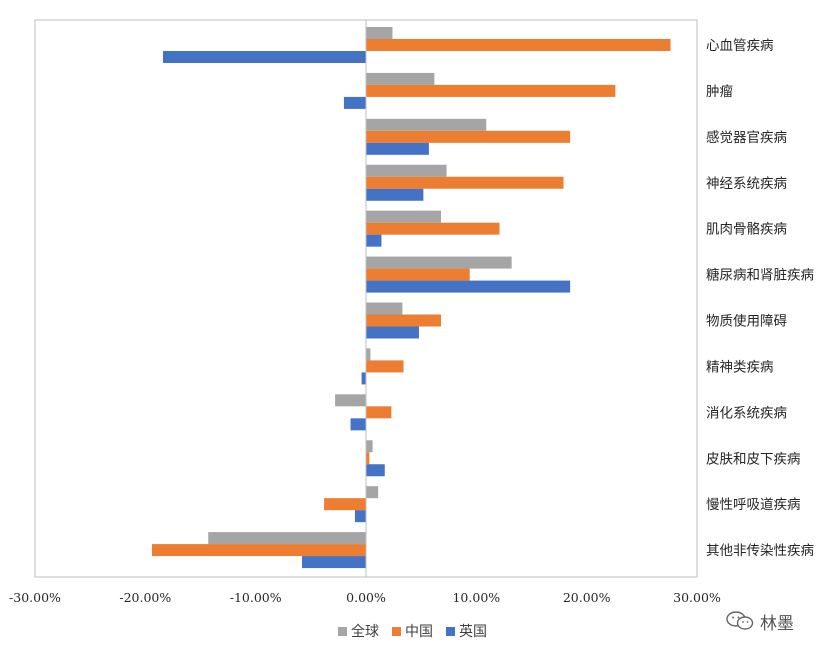 The width and height of the screenshot is (832, 664). Describe the element at coordinates (404, 320) in the screenshot. I see `bar-中国-6` at that location.